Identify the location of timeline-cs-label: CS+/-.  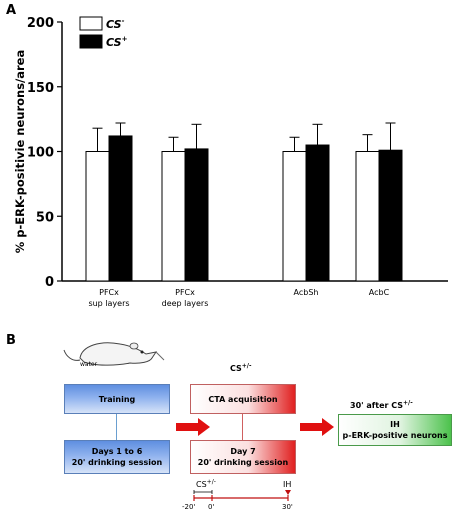
(206, 483).